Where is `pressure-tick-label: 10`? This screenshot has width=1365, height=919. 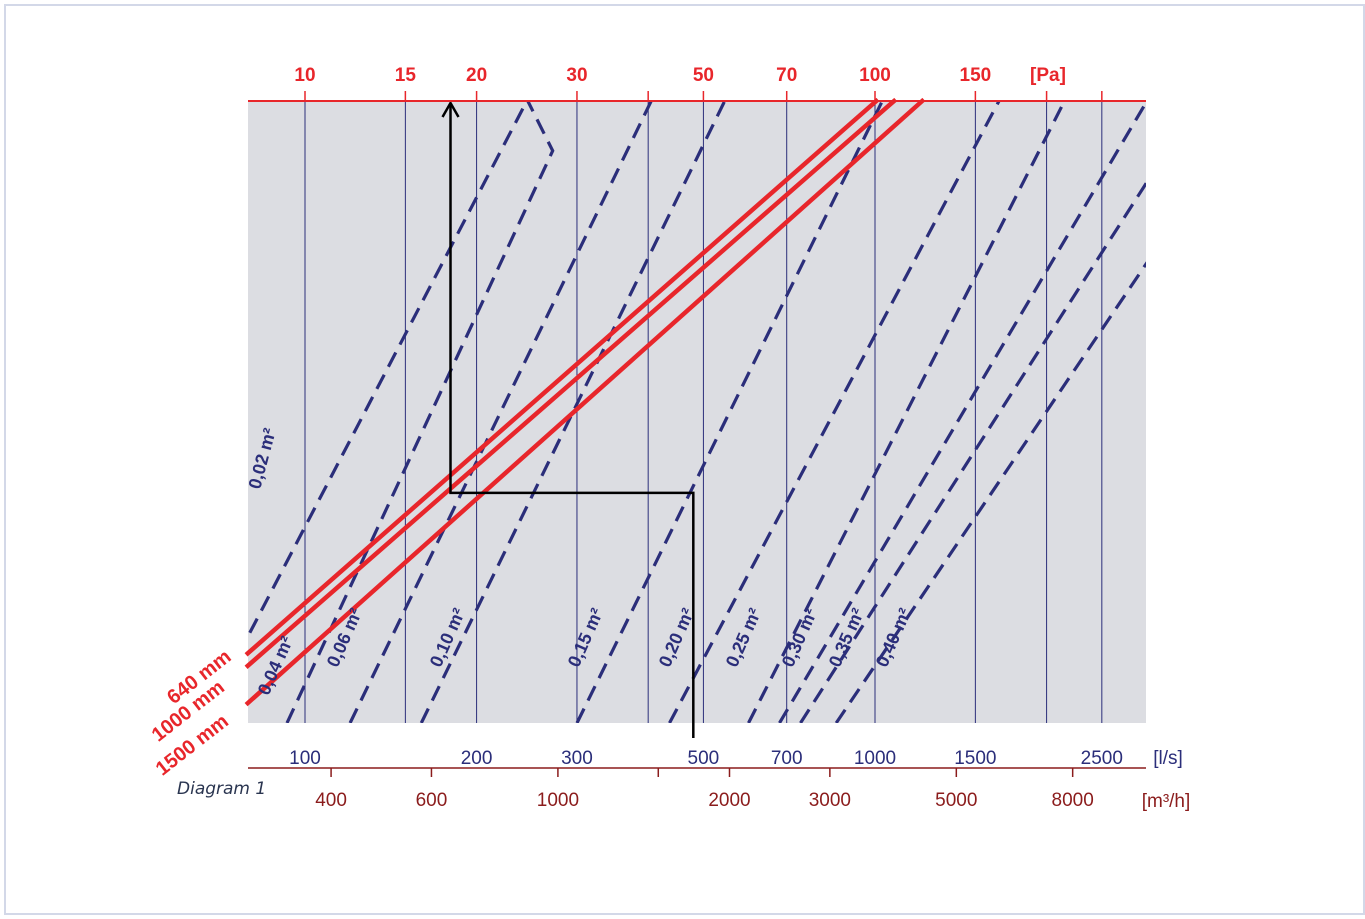 pressure-tick-label: 10 is located at coordinates (304, 75).